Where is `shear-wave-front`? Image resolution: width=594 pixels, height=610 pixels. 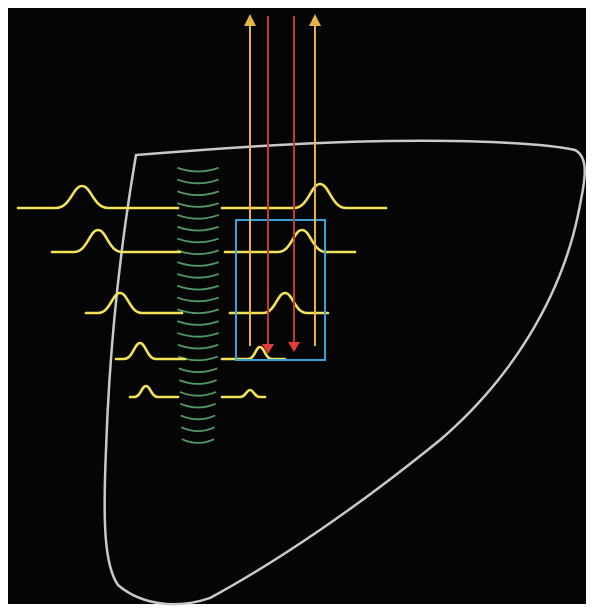
shear-wave-front is located at coordinates (198, 305).